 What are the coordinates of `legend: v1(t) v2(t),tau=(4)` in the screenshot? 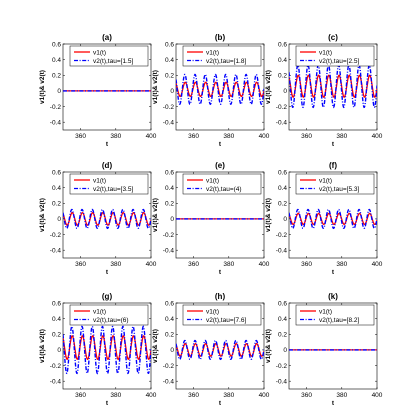 It's located at (222, 184).